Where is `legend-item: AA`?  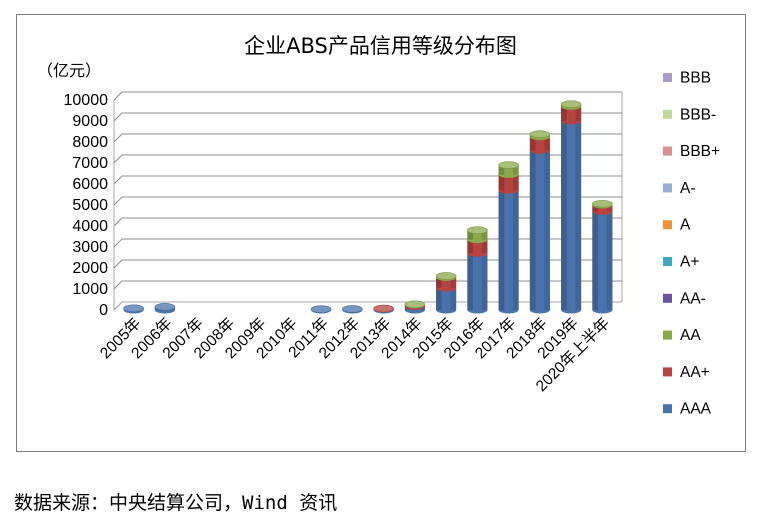
legend-item: AA is located at coordinates (682, 335).